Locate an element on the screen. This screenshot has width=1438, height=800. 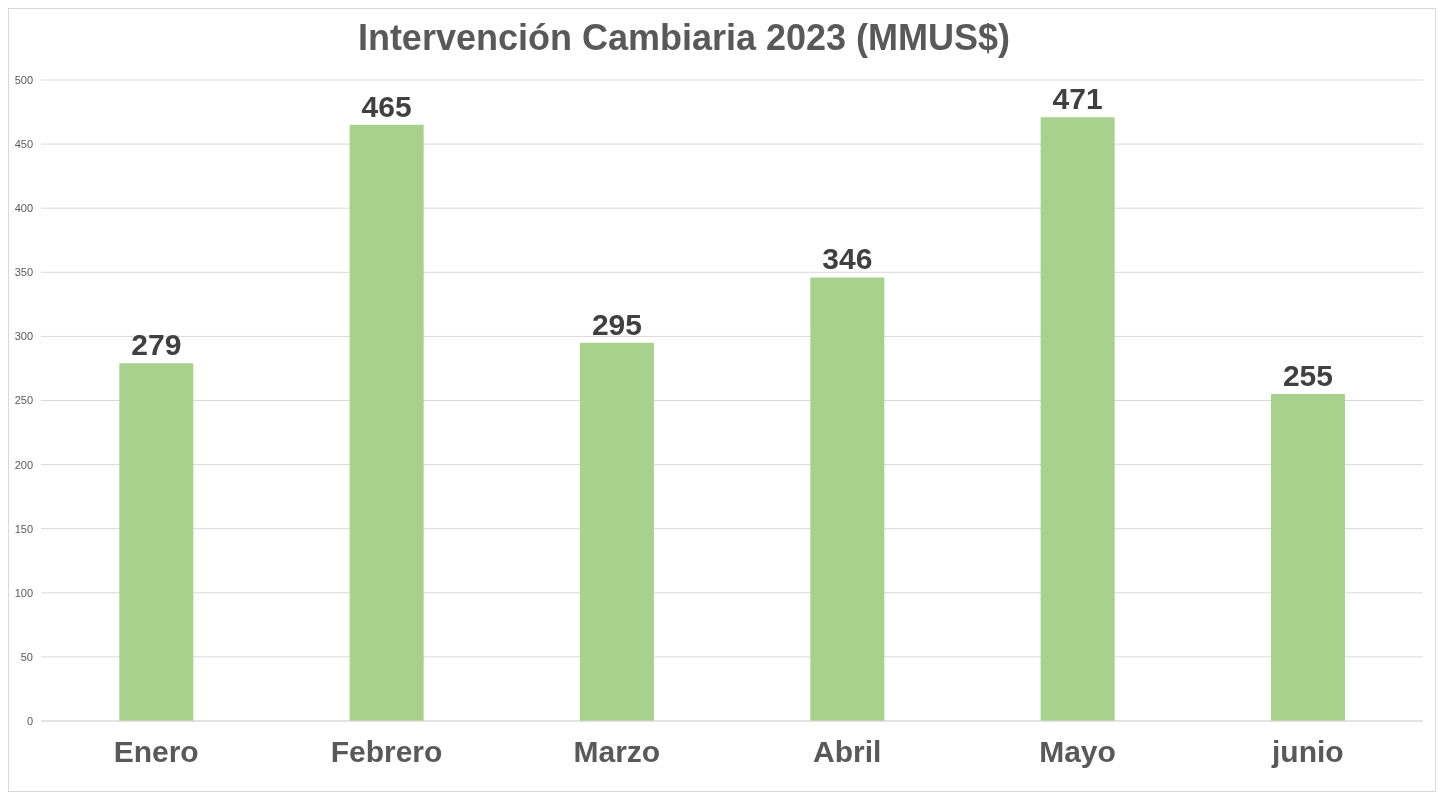
x-tick-label: Marzo is located at coordinates (617, 752).